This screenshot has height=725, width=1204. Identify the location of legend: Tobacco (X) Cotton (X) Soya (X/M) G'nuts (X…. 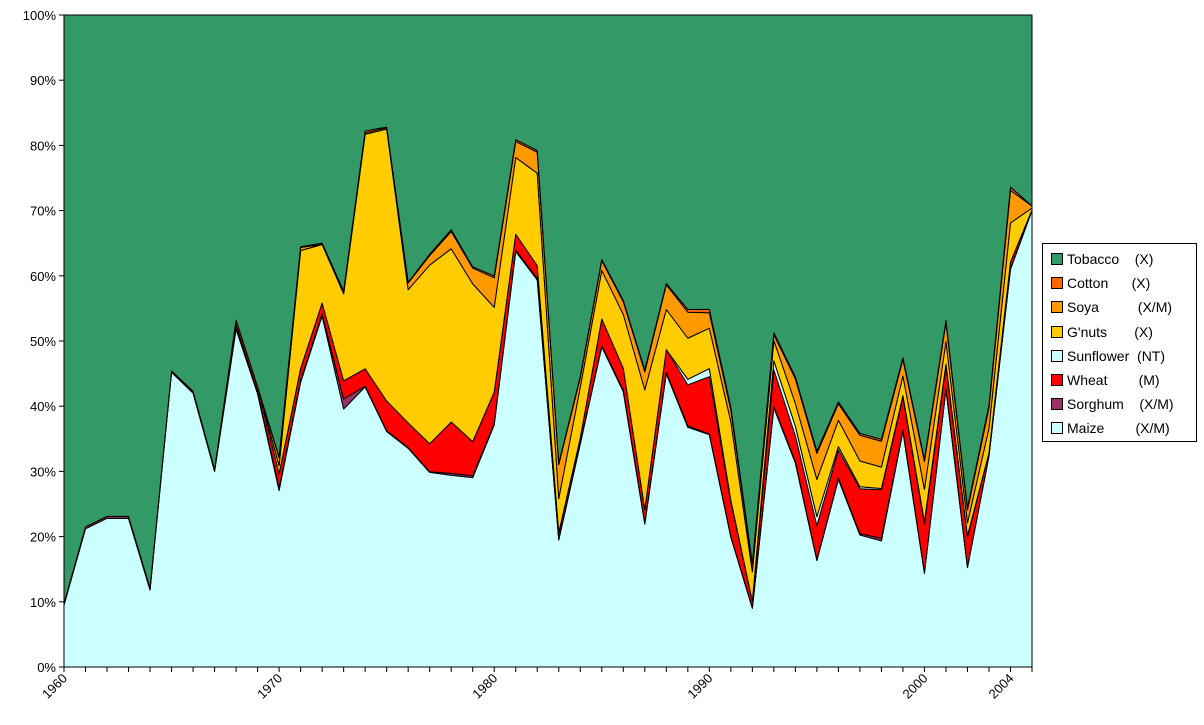
(1119, 342).